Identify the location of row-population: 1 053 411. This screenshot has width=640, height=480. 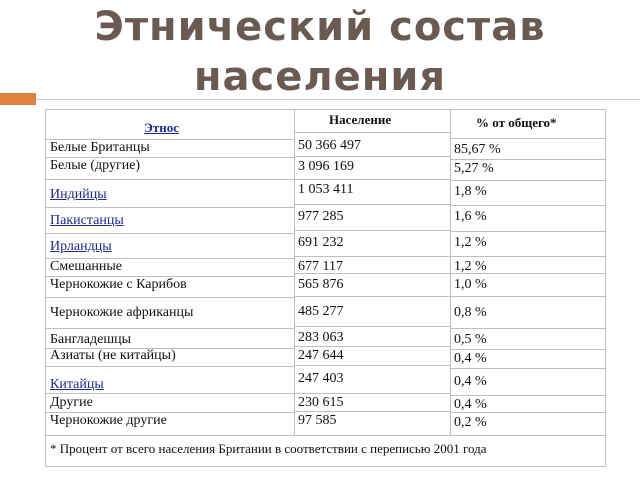
(326, 189).